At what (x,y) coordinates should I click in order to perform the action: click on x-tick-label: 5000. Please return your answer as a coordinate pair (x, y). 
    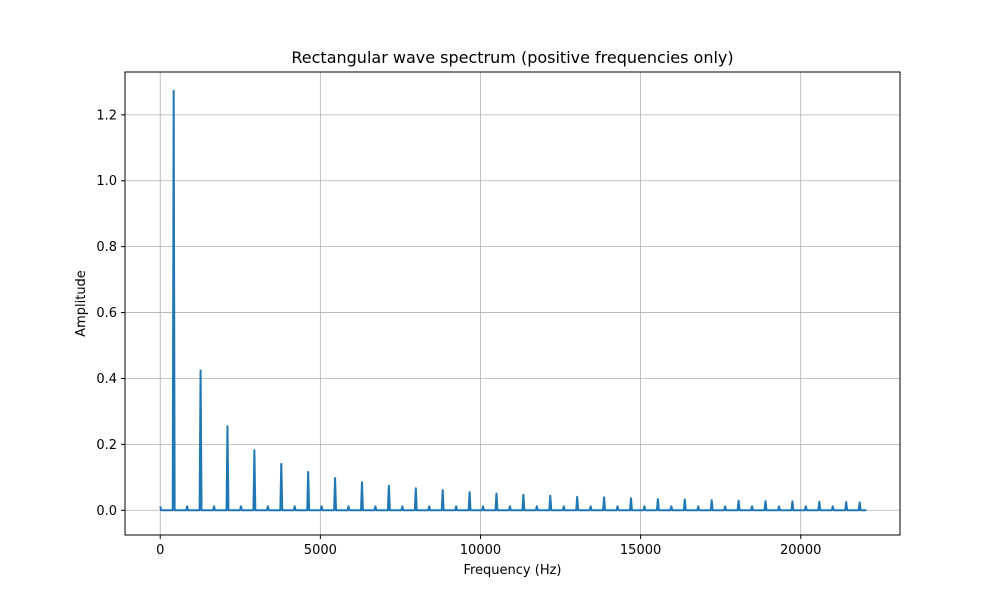
    Looking at the image, I should click on (320, 550).